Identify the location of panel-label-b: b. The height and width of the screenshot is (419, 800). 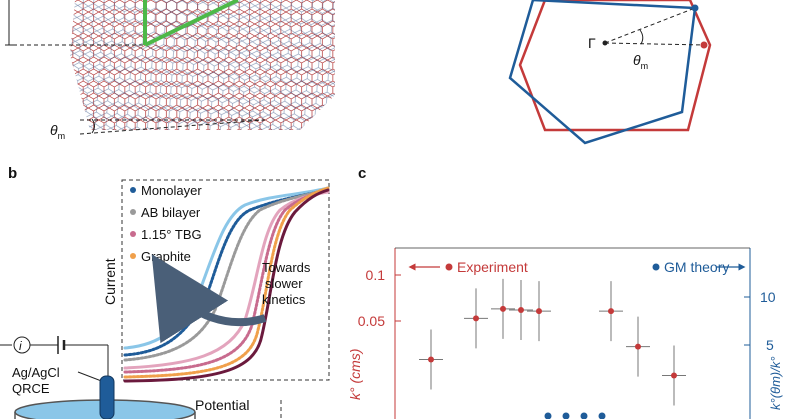
(13, 173).